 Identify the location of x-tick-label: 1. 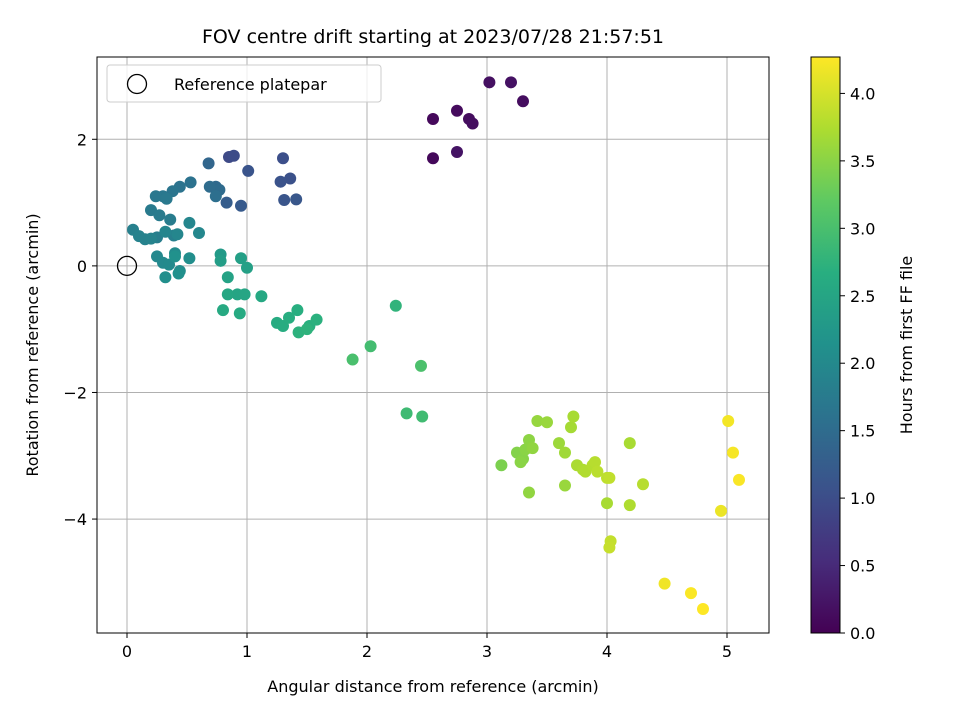
(247, 651).